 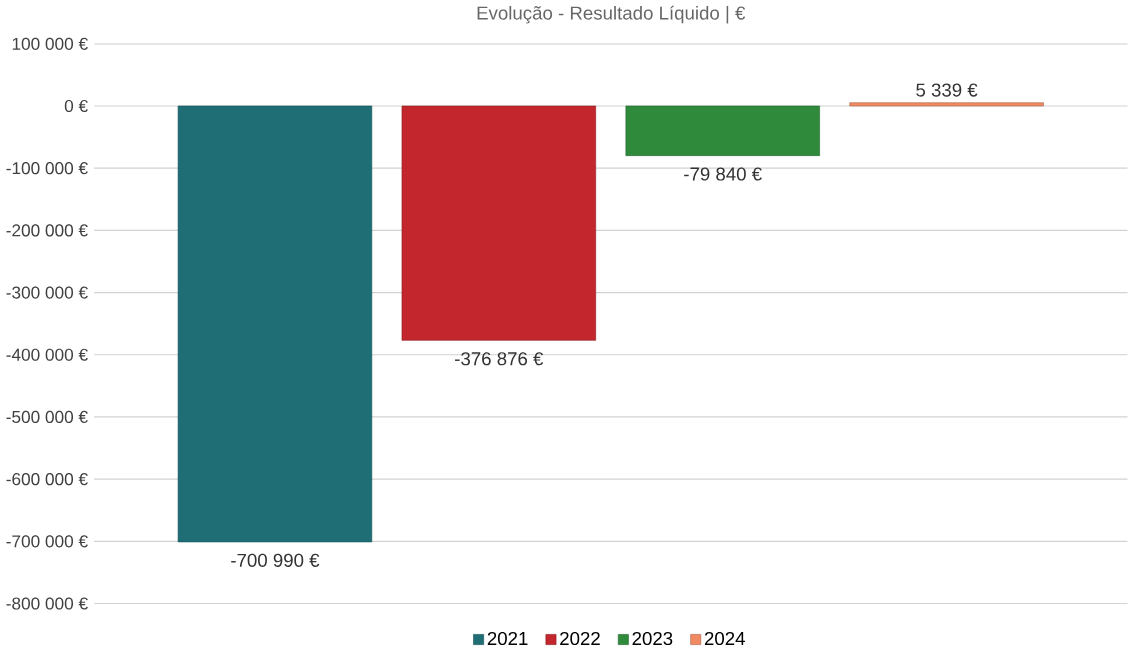 What do you see at coordinates (47, 354) in the screenshot?
I see `y-tick-label: -400 000 €` at bounding box center [47, 354].